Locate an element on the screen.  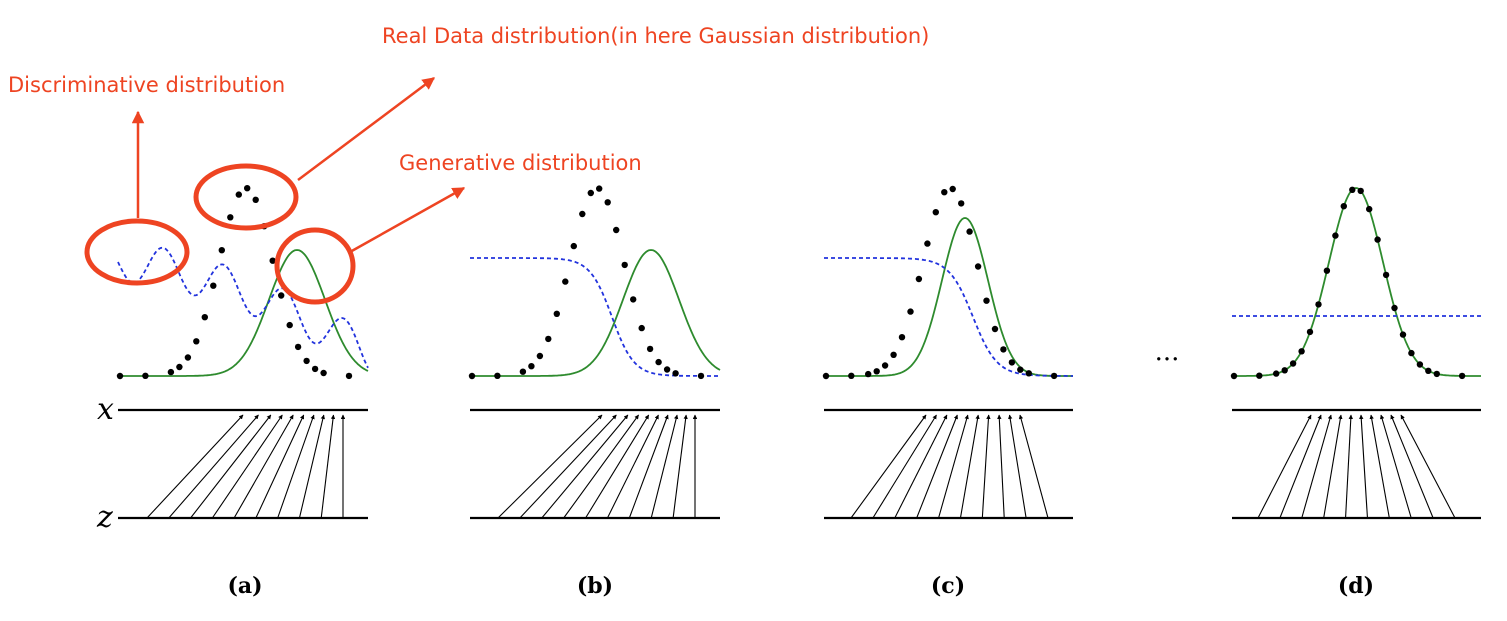
panel-b is located at coordinates (594, 352).